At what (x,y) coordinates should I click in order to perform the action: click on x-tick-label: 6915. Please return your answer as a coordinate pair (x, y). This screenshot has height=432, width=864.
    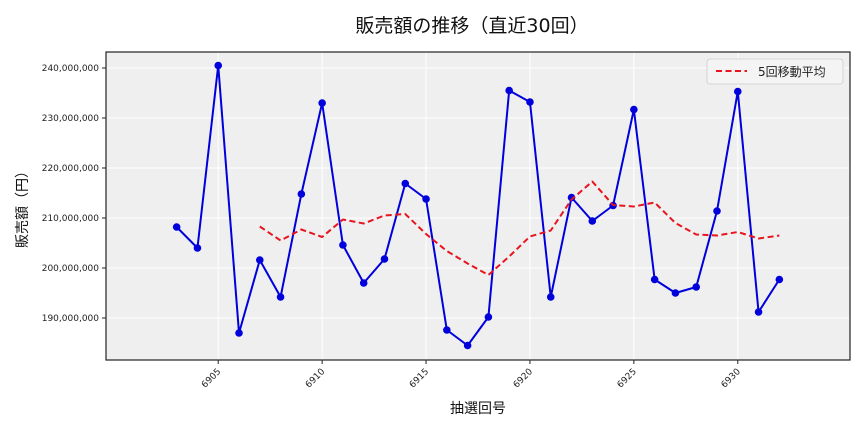
    Looking at the image, I should click on (419, 378).